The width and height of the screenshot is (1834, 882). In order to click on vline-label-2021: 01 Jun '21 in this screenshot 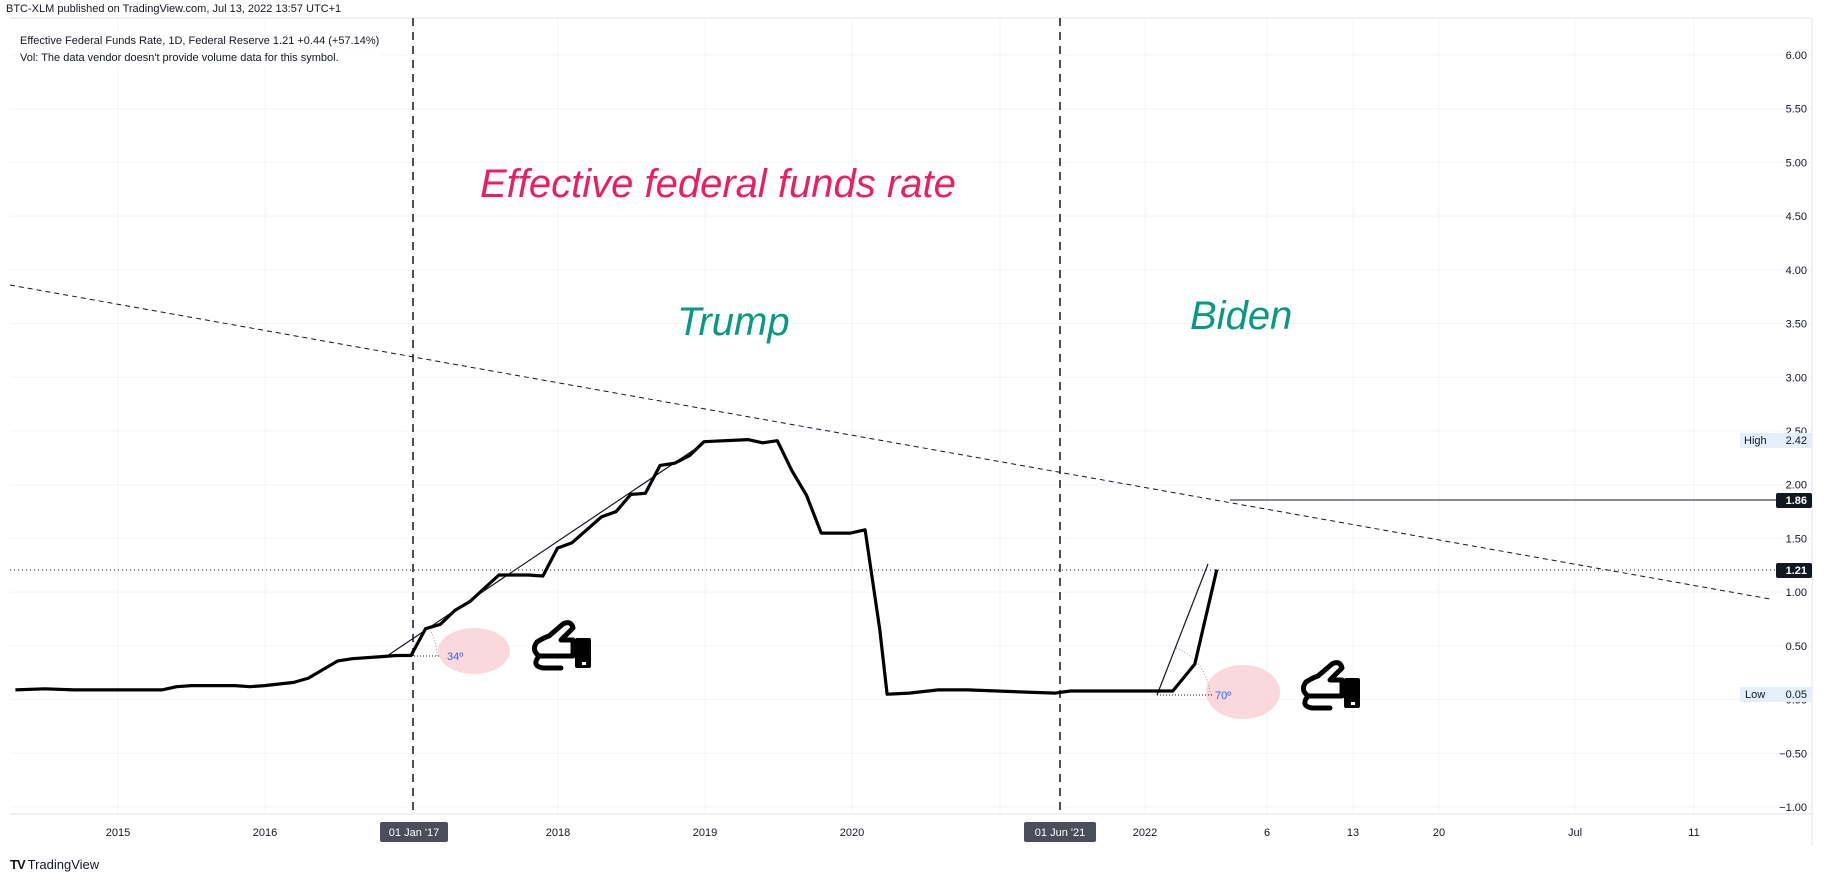, I will do `click(1060, 833)`.